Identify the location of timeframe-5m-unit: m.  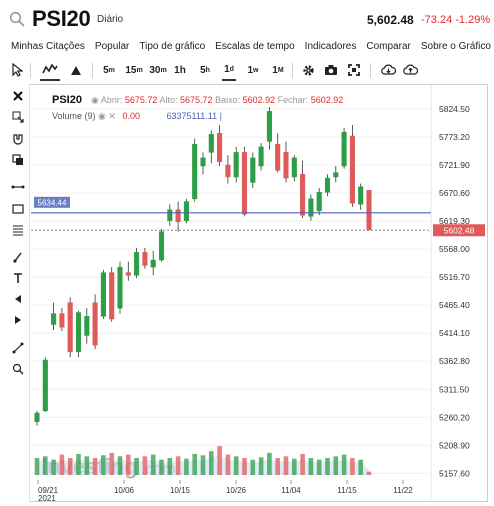
(111, 70).